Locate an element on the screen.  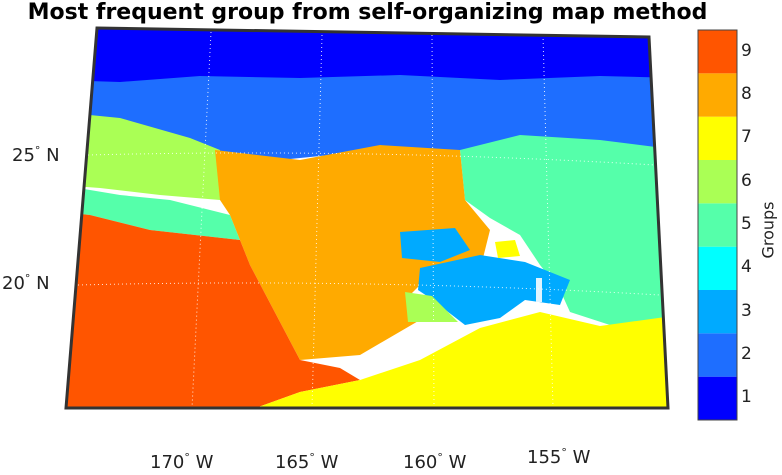
lon-label-170: 170° W is located at coordinates (182, 462).